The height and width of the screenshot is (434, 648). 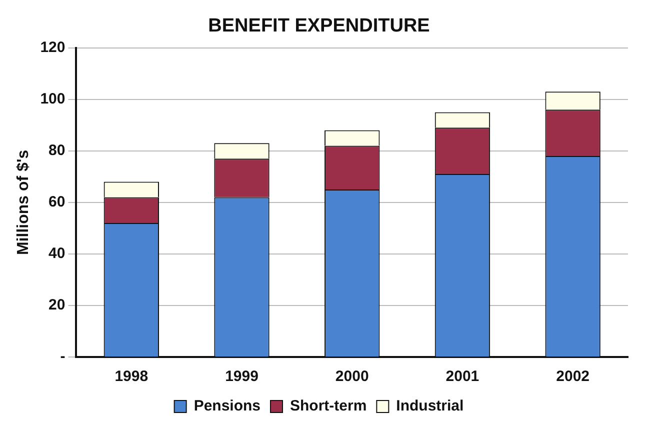 What do you see at coordinates (328, 406) in the screenshot?
I see `legend-label: Short-term` at bounding box center [328, 406].